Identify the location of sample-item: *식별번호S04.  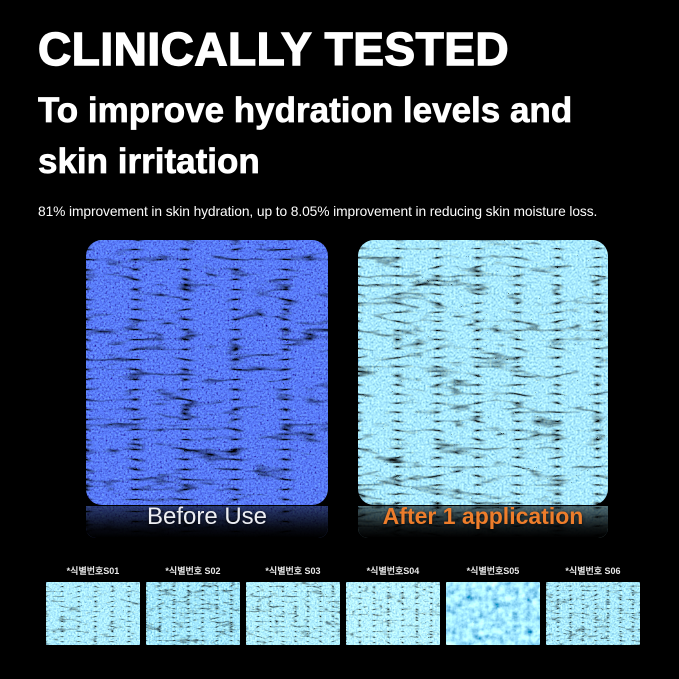
(393, 605).